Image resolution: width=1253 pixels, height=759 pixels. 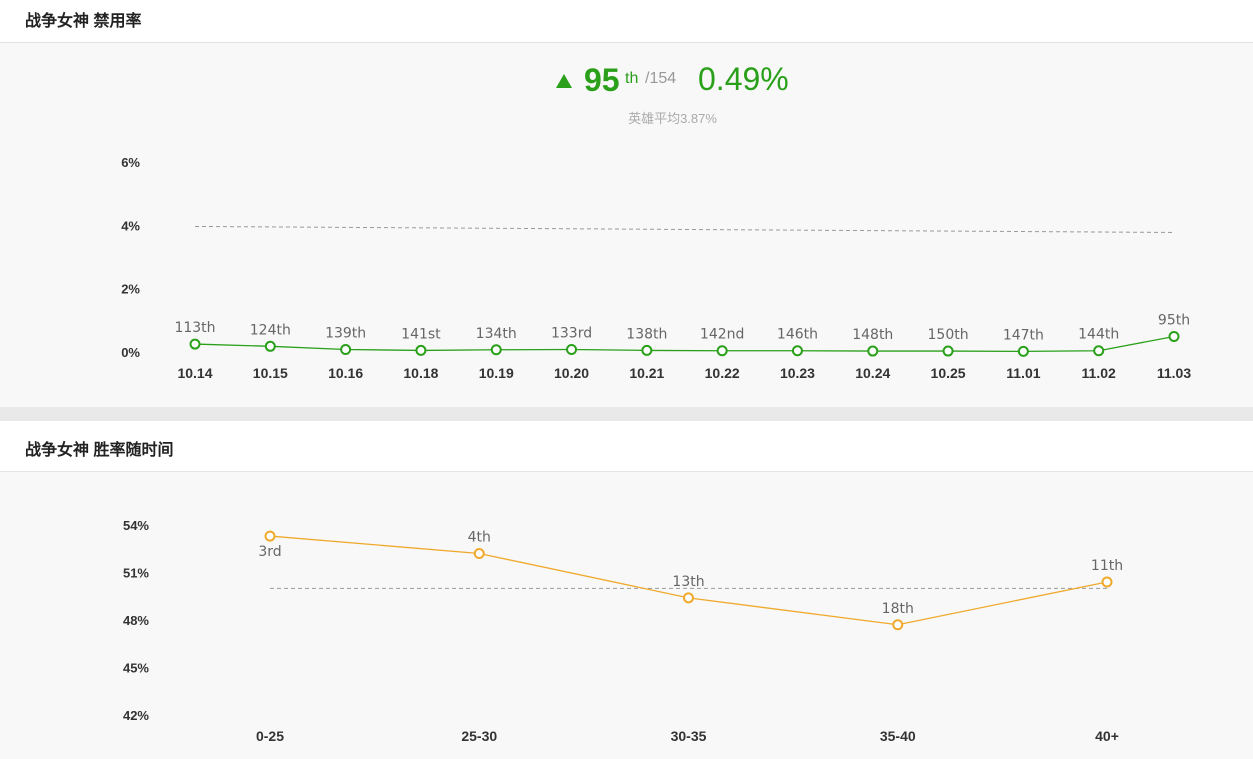 I want to click on x-tick-label: 10.20, so click(x=571, y=373).